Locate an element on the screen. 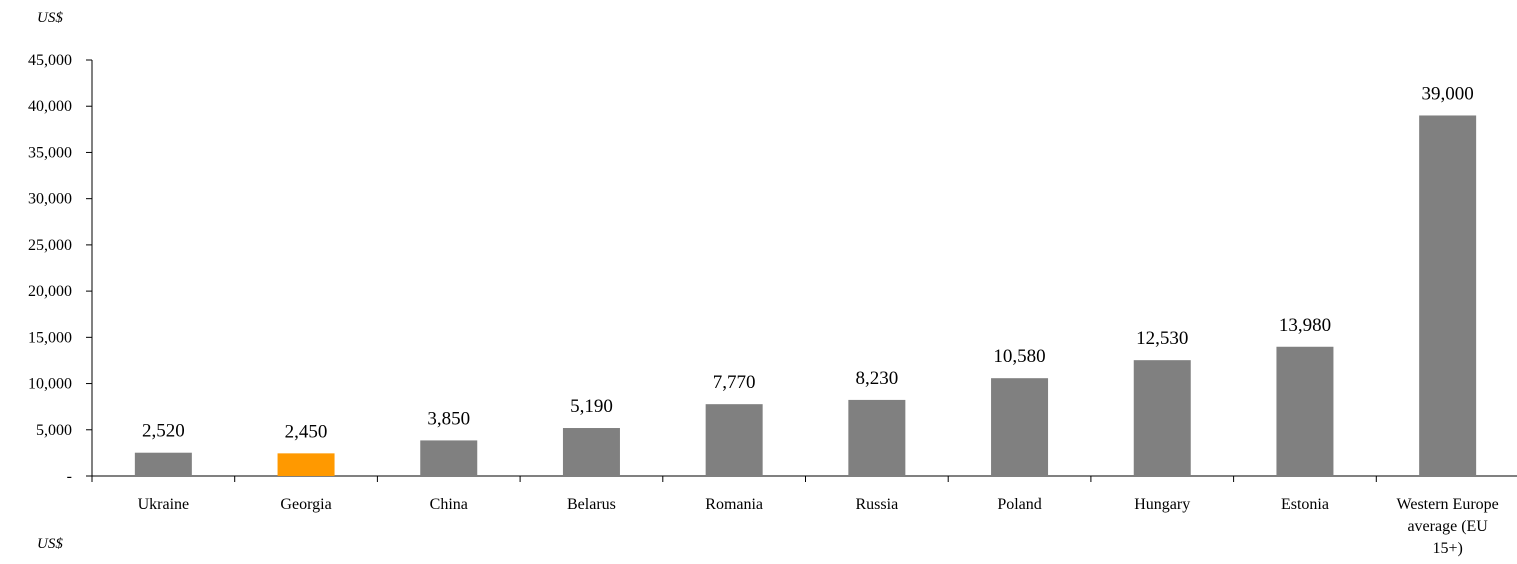 Image resolution: width=1517 pixels, height=564 pixels. data-label: 10,580 is located at coordinates (1019, 356).